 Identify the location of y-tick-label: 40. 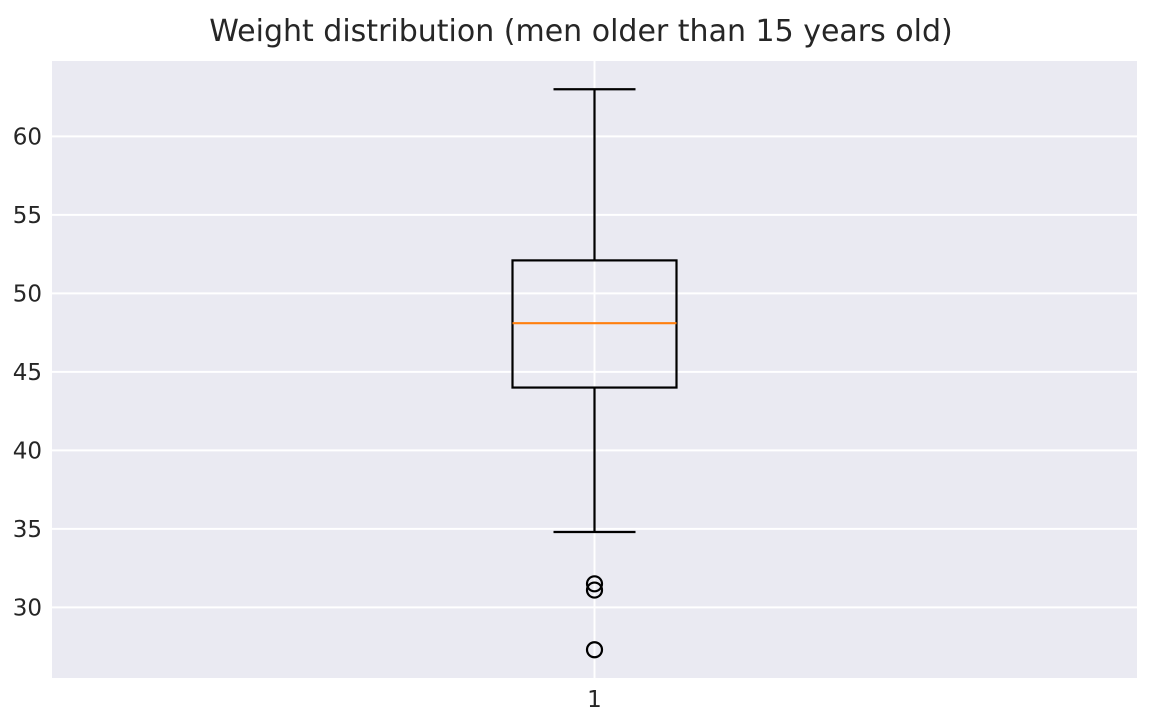
(27, 451).